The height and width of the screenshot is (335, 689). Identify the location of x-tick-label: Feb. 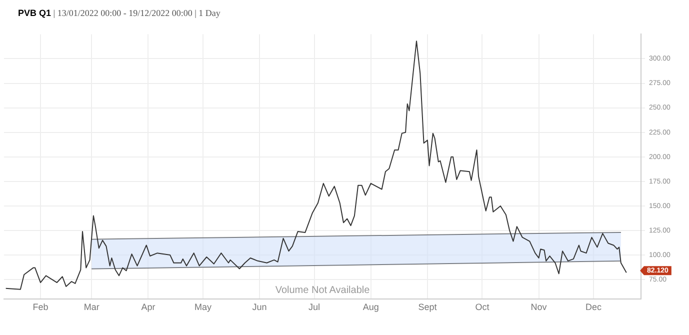
(40, 307).